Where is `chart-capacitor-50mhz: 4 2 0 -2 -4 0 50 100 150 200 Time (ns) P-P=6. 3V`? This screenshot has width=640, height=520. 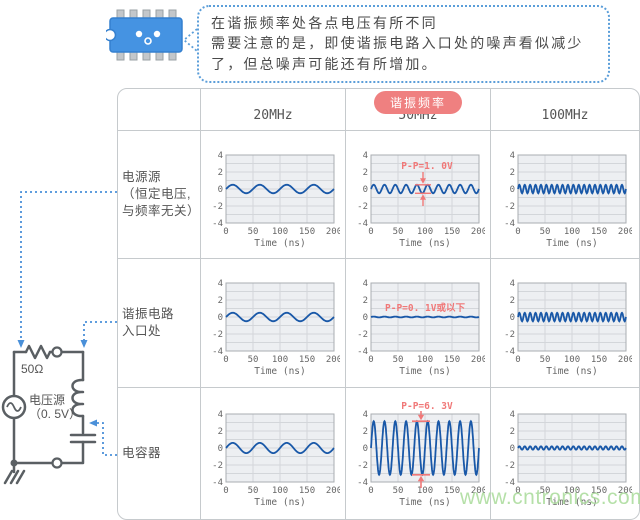
chart-capacitor-50mhz: 4 2 0 -2 -4 0 50 100 150 200 Time (ns) P-P=6. 3V is located at coordinates (418, 453).